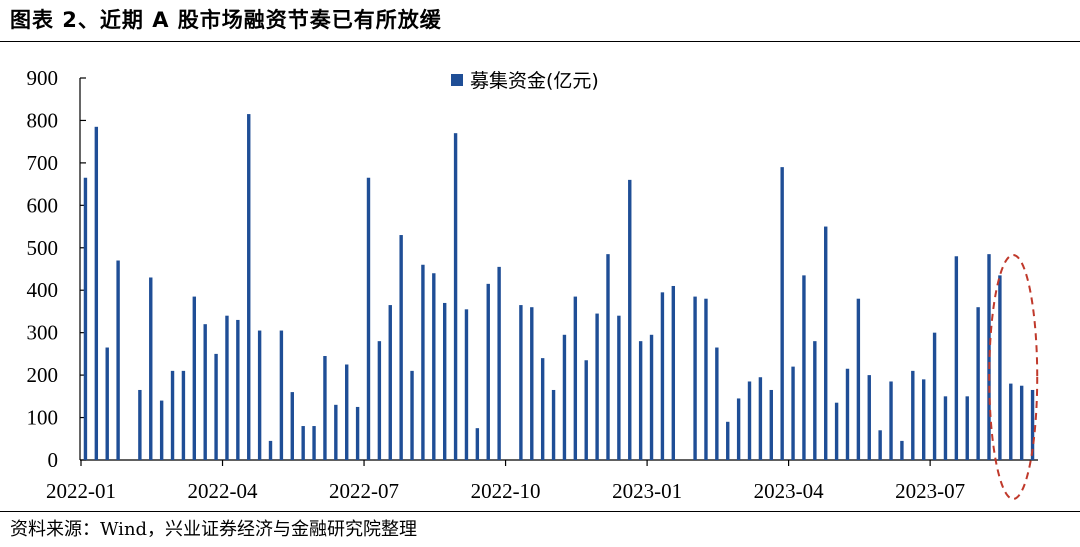  What do you see at coordinates (540, 511) in the screenshot?
I see `source-divider` at bounding box center [540, 511].